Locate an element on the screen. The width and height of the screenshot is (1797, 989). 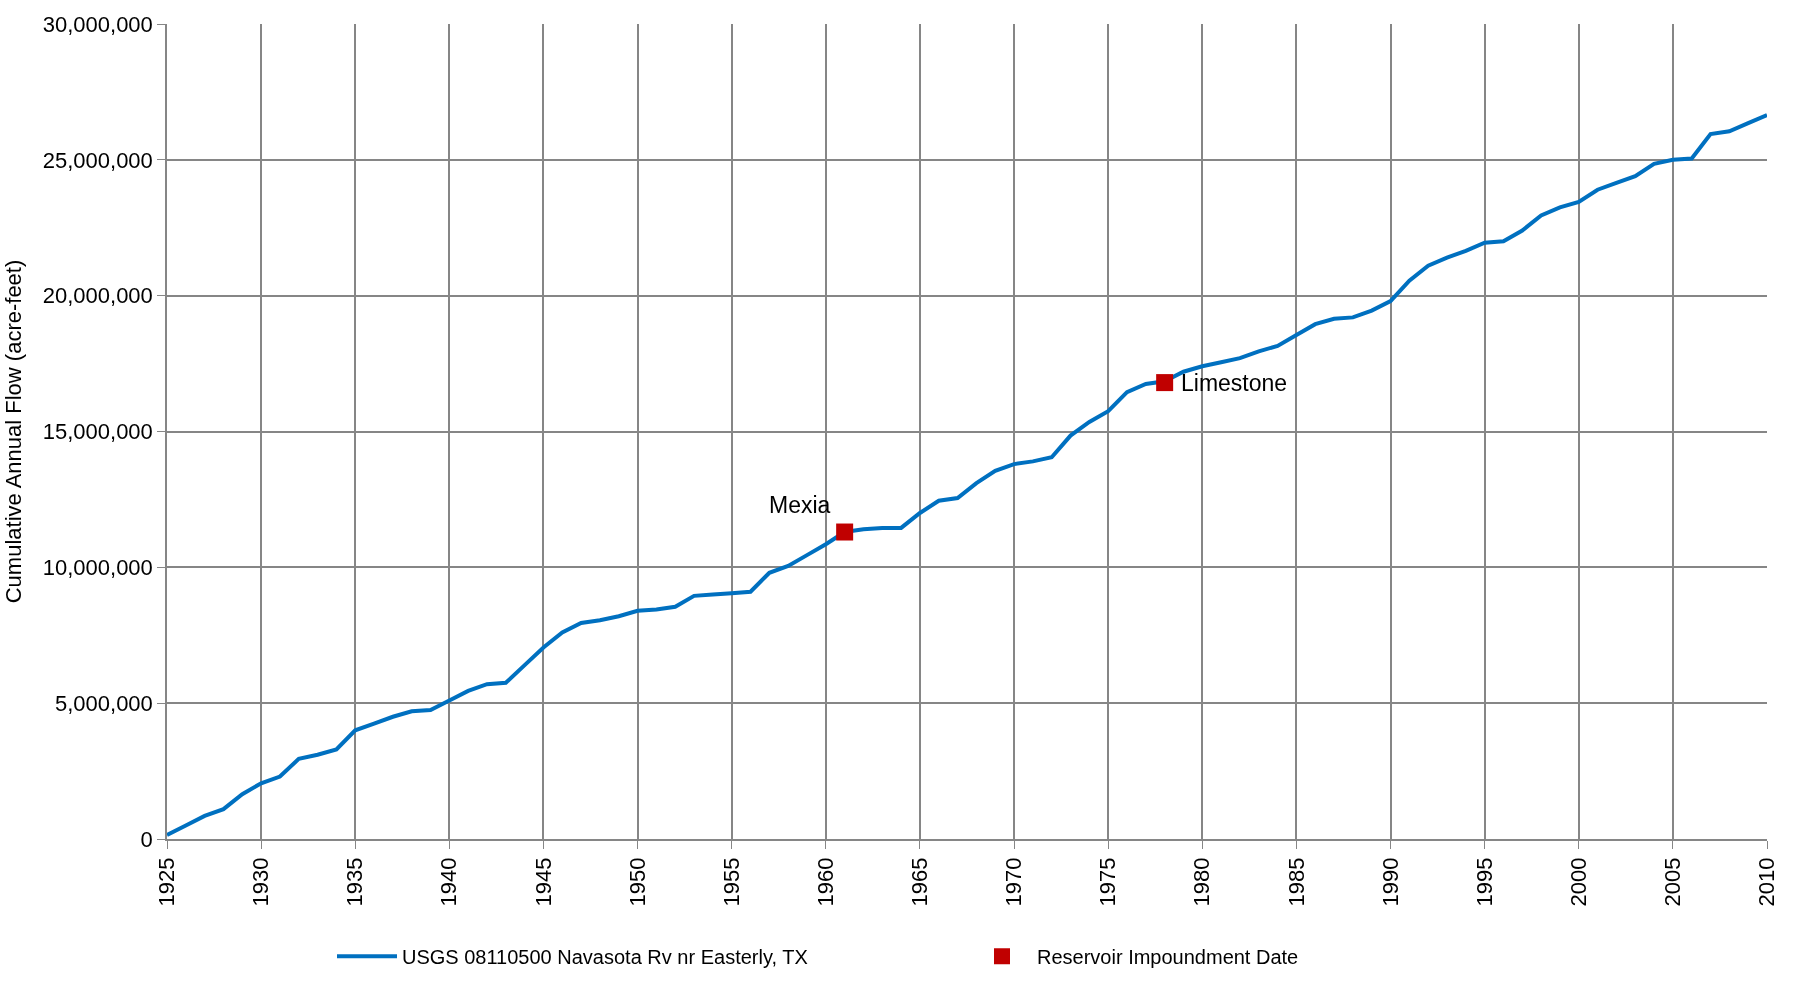
annotation: Mexia is located at coordinates (800, 505).